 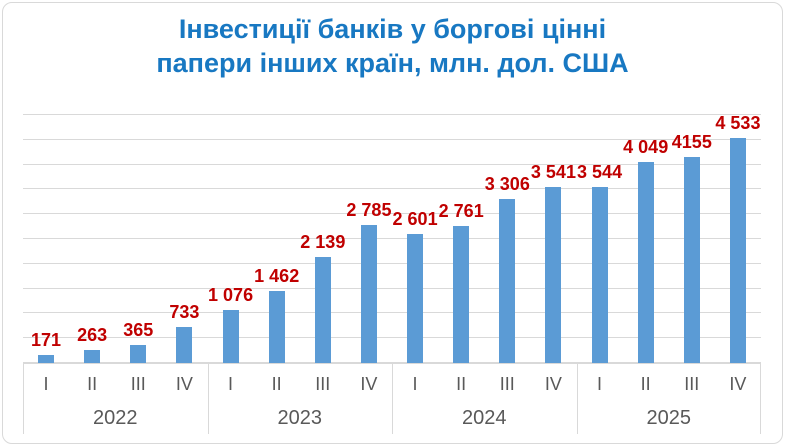 I want to click on bar-value-label: 3 544, so click(x=600, y=172).